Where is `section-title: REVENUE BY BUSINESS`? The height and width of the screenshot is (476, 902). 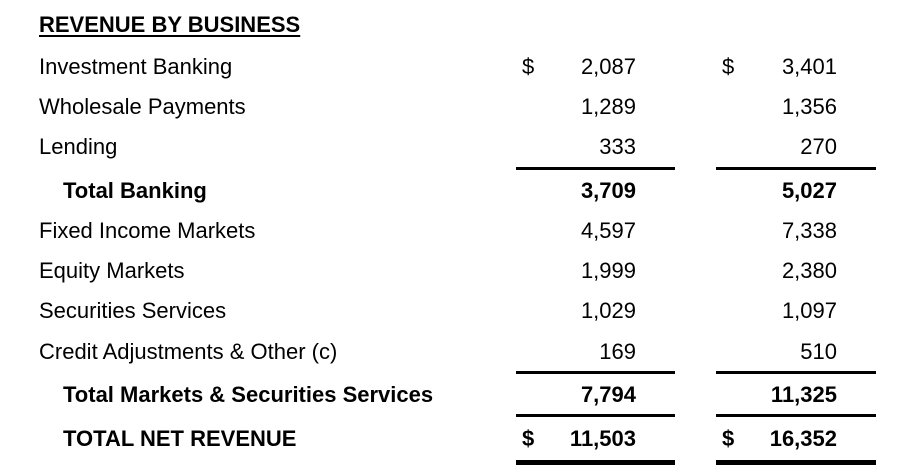 section-title: REVENUE BY BUSINESS is located at coordinates (170, 24).